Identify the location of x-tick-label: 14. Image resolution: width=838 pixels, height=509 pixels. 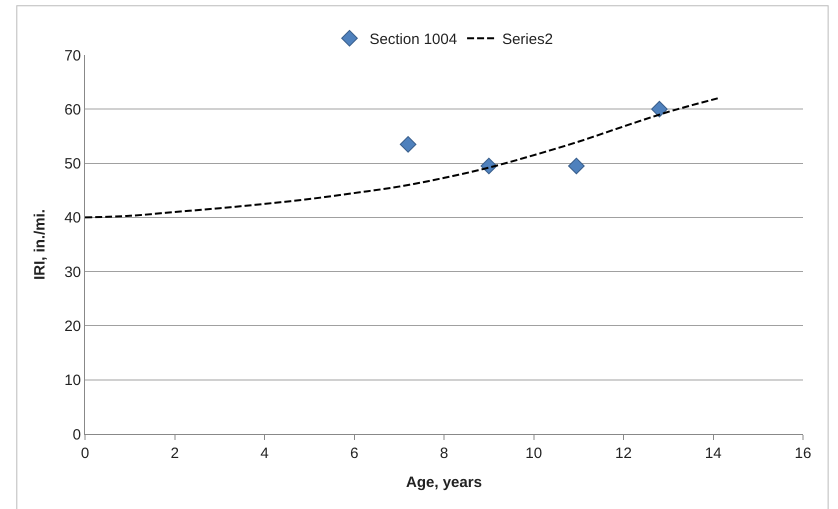
(713, 453).